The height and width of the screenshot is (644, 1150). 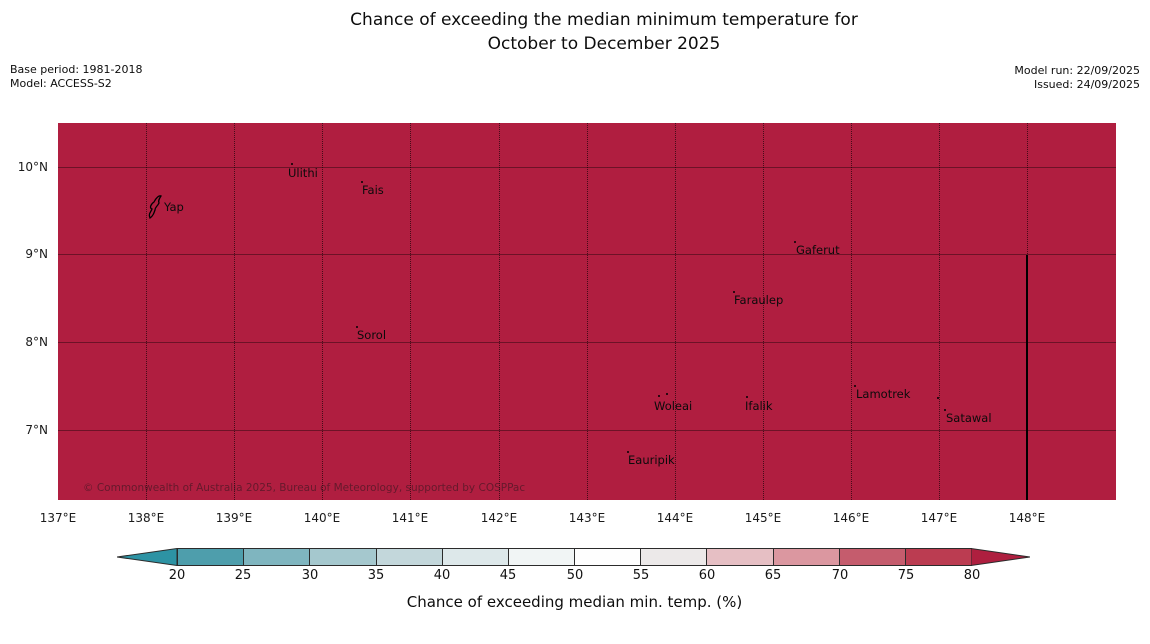 What do you see at coordinates (174, 207) in the screenshot?
I see `place-label-yap: Yap` at bounding box center [174, 207].